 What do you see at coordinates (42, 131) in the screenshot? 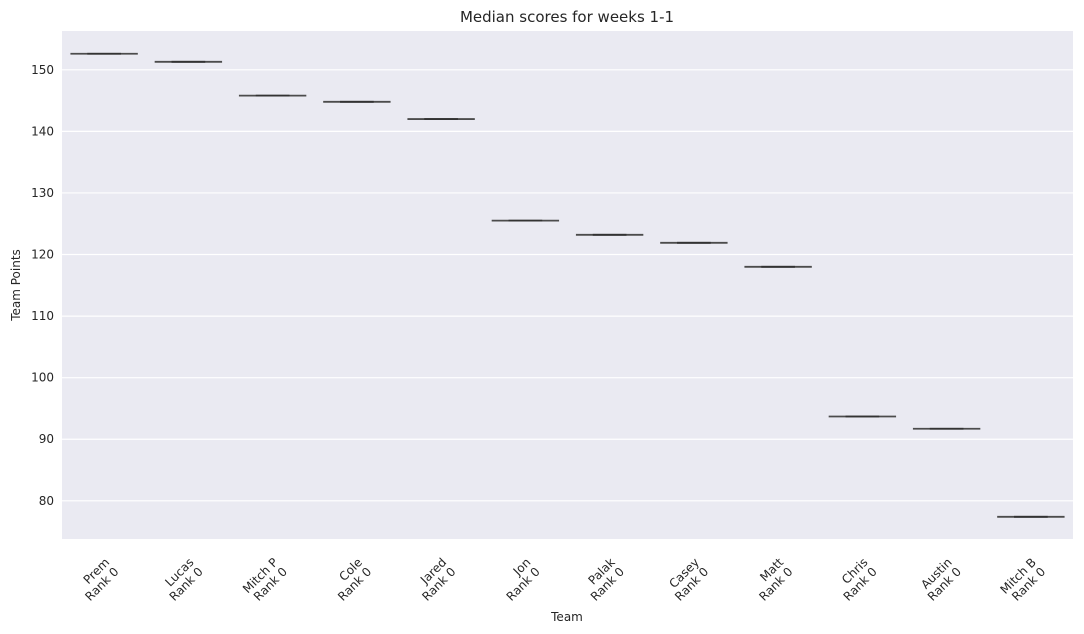
I see `y-tick-label: 140` at bounding box center [42, 131].